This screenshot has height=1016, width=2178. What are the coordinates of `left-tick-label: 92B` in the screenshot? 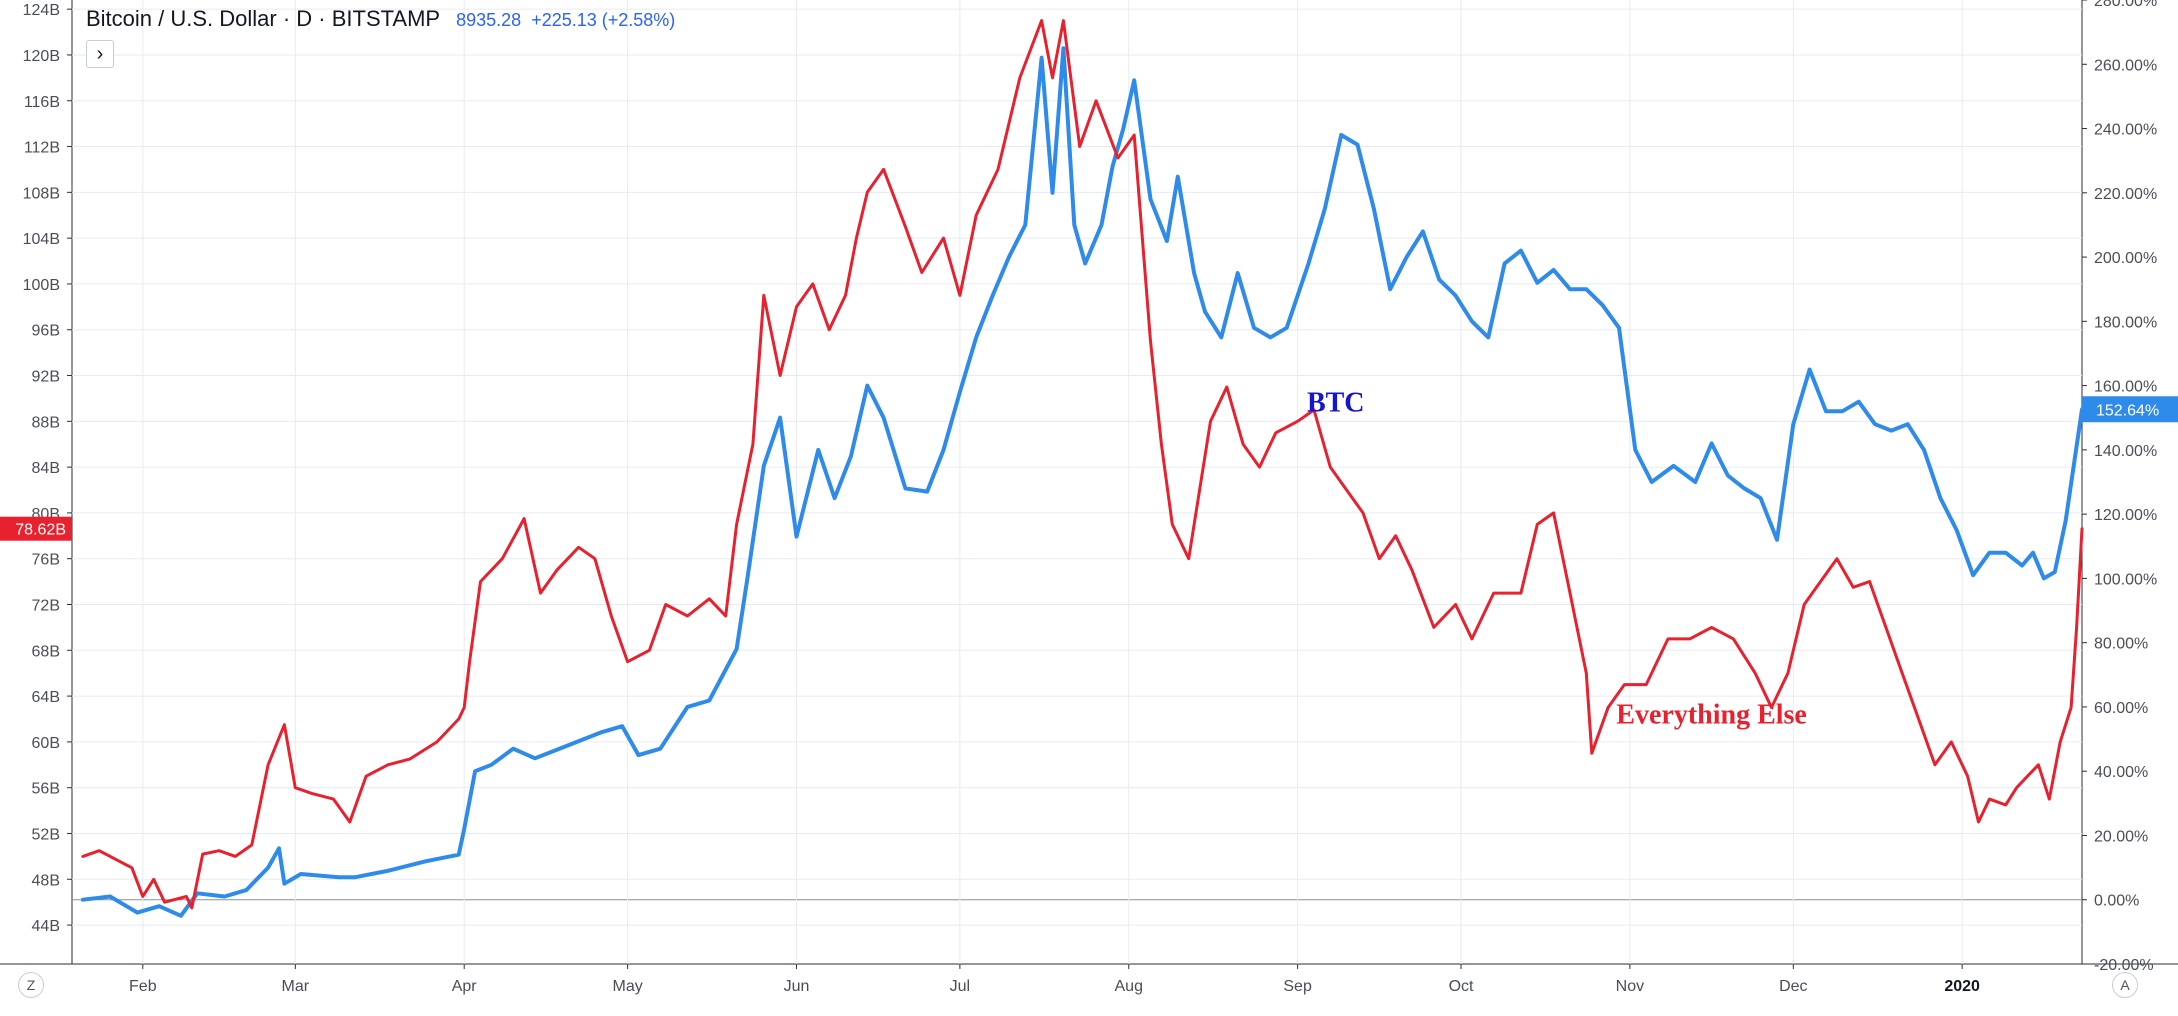 It's located at (46, 377).